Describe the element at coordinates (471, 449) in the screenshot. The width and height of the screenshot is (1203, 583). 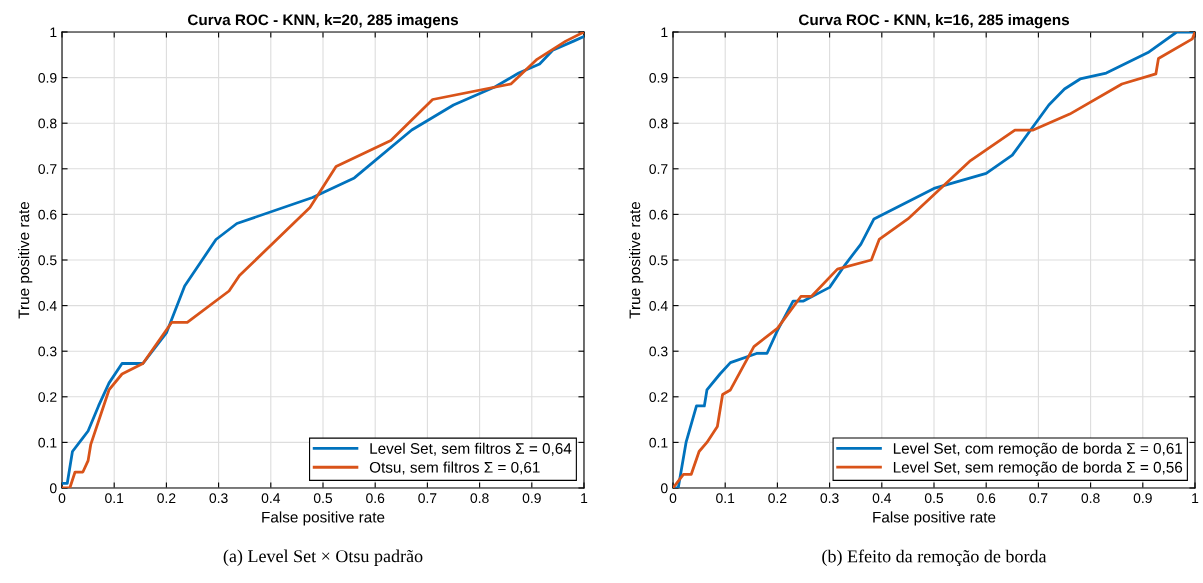
I see `legend-label: Level Set, sem filtros Σ = 0,64` at that location.